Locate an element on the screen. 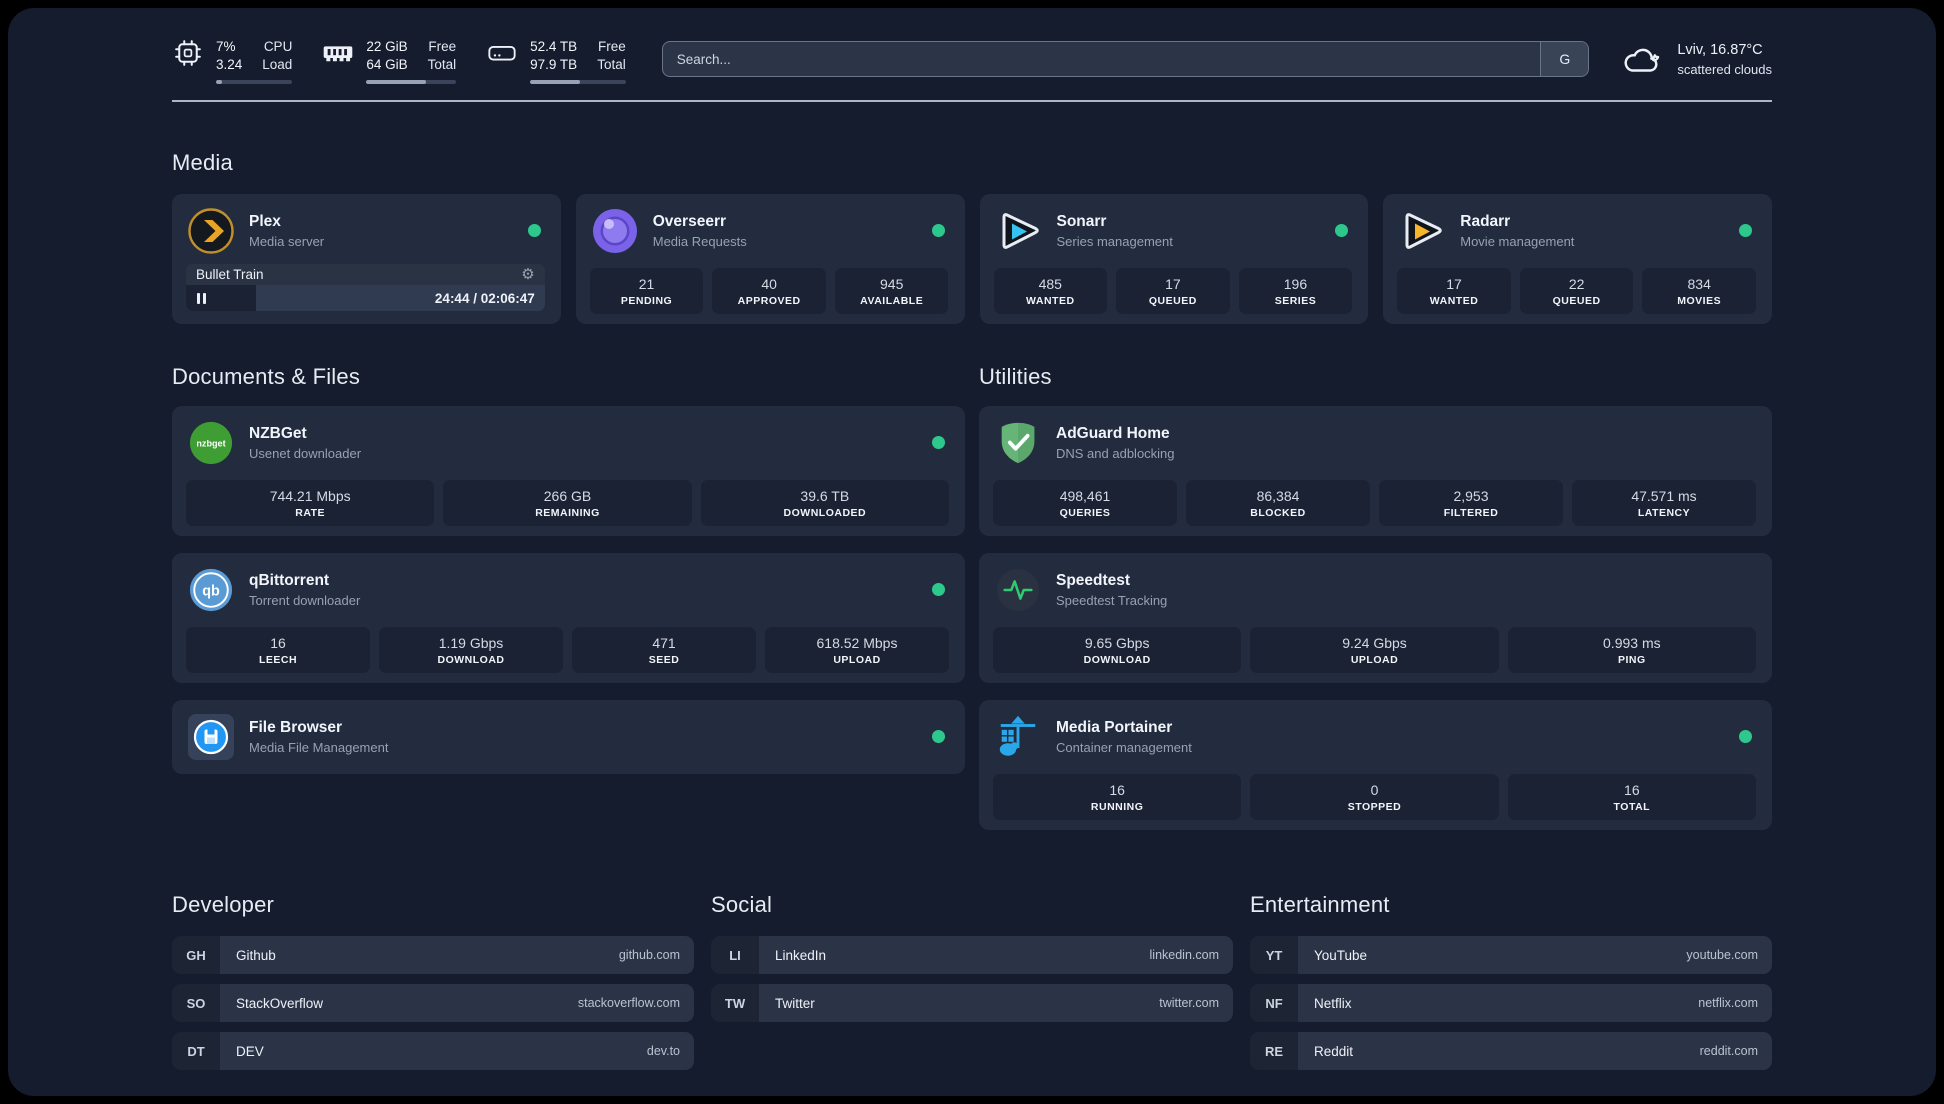 The image size is (1944, 1104). bookmark-name: StackOverflow is located at coordinates (280, 1003).